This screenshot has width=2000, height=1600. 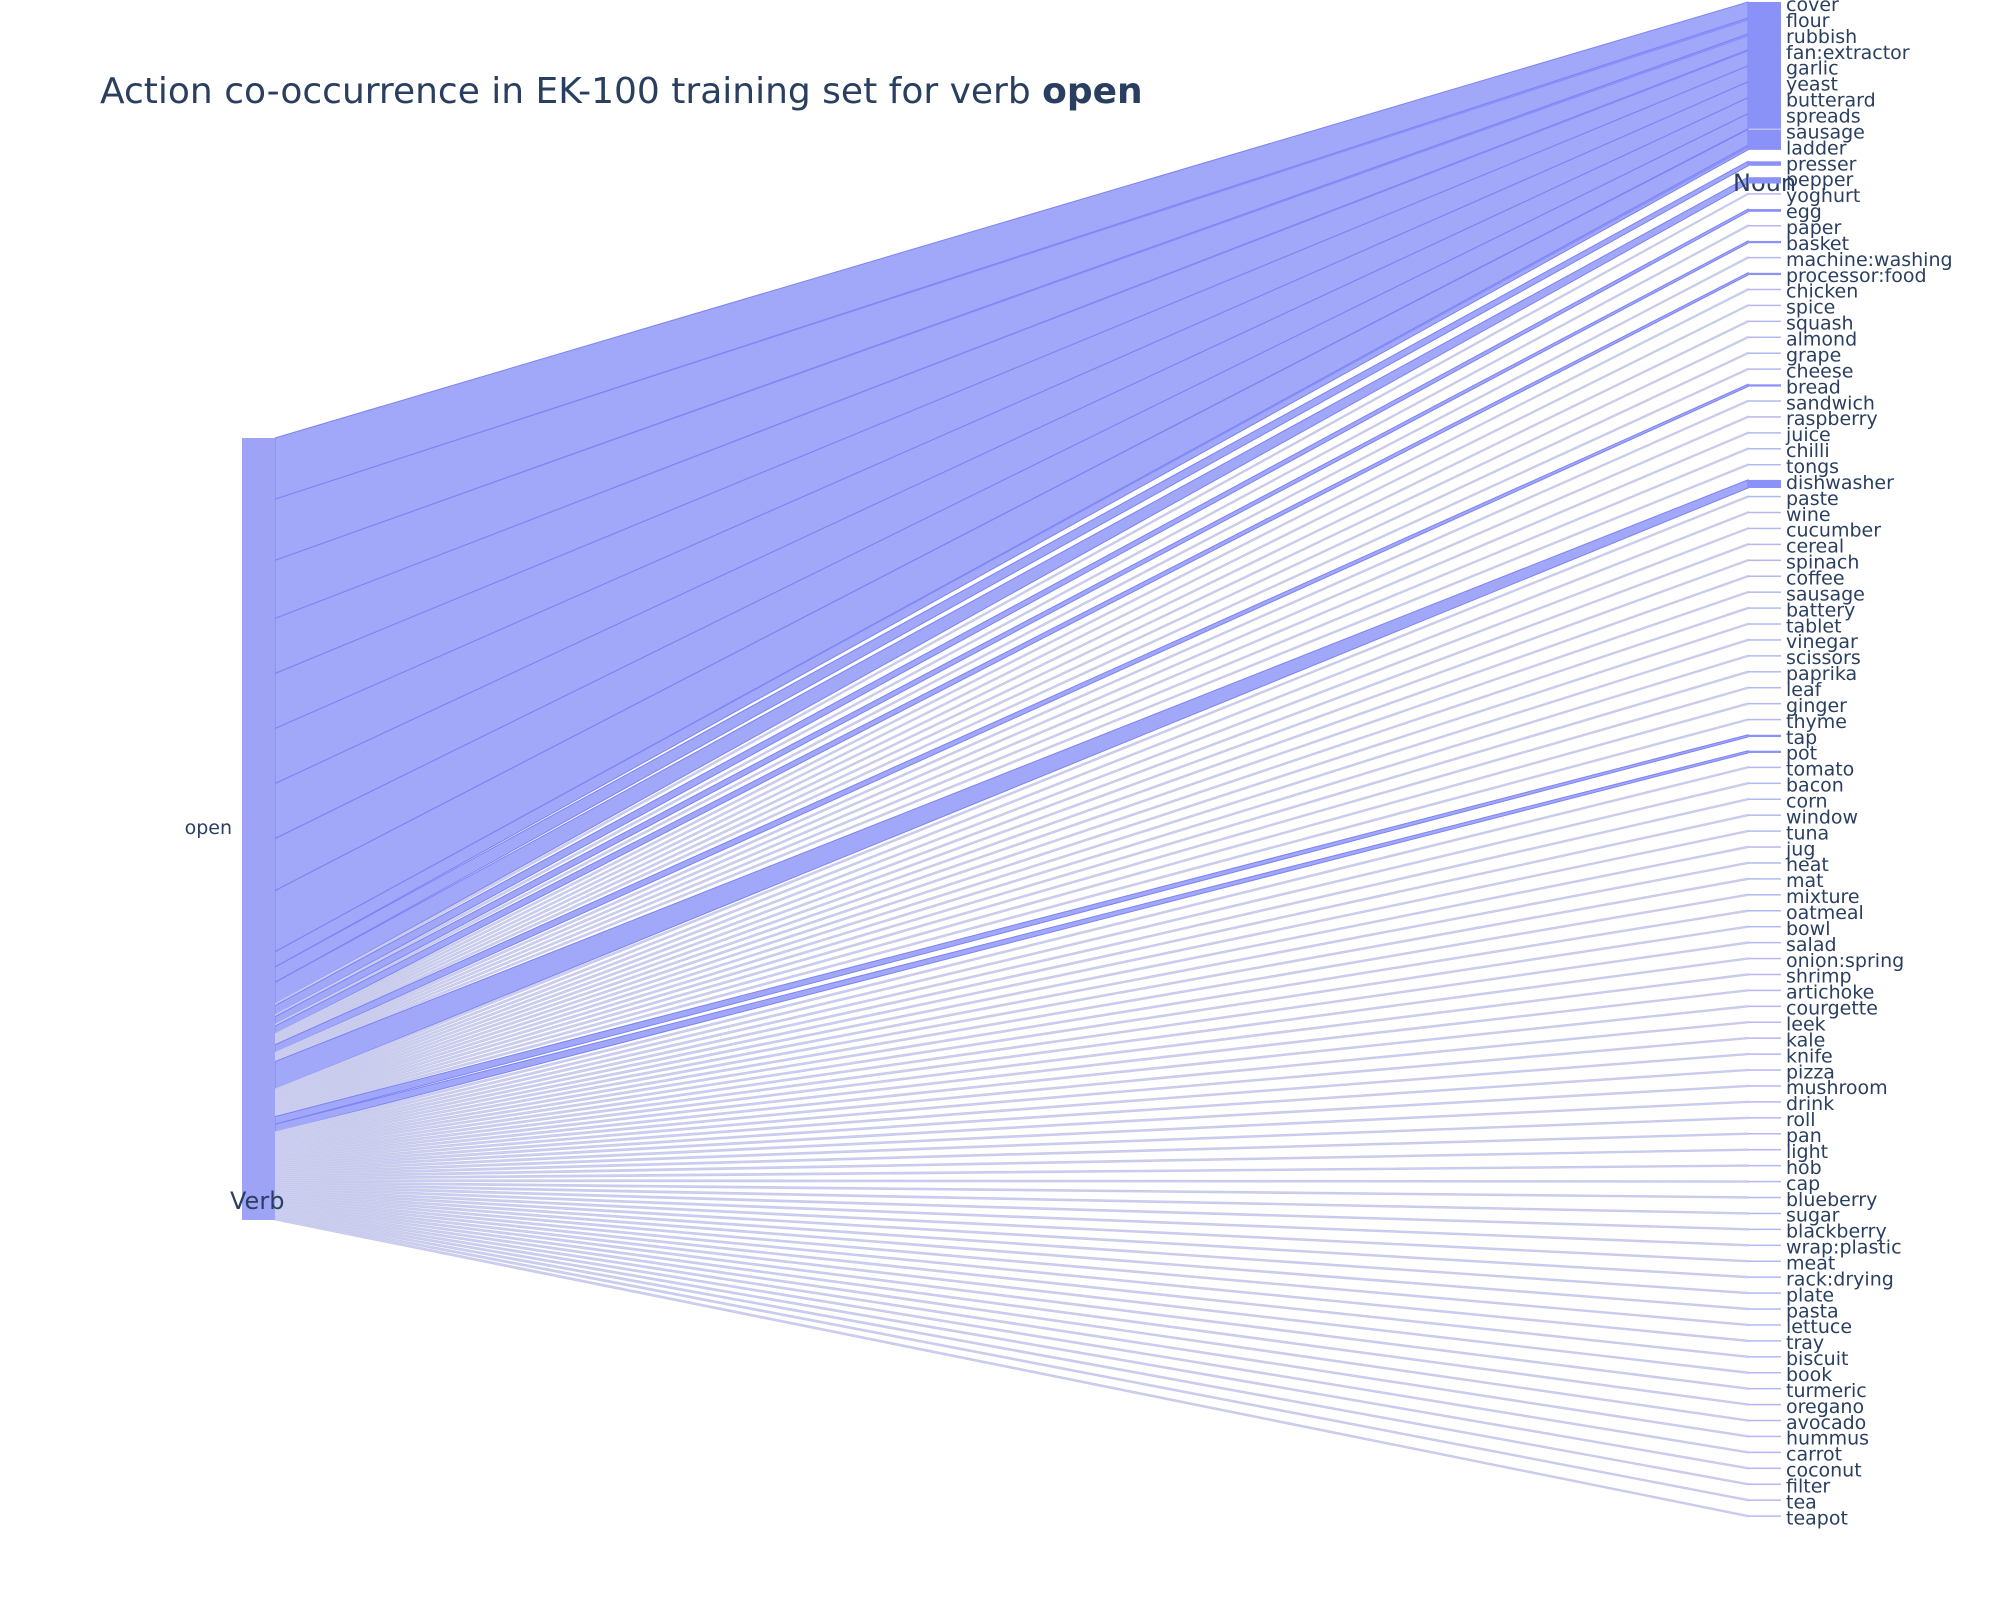 I want to click on noun-bar-paste, so click(x=1764, y=496).